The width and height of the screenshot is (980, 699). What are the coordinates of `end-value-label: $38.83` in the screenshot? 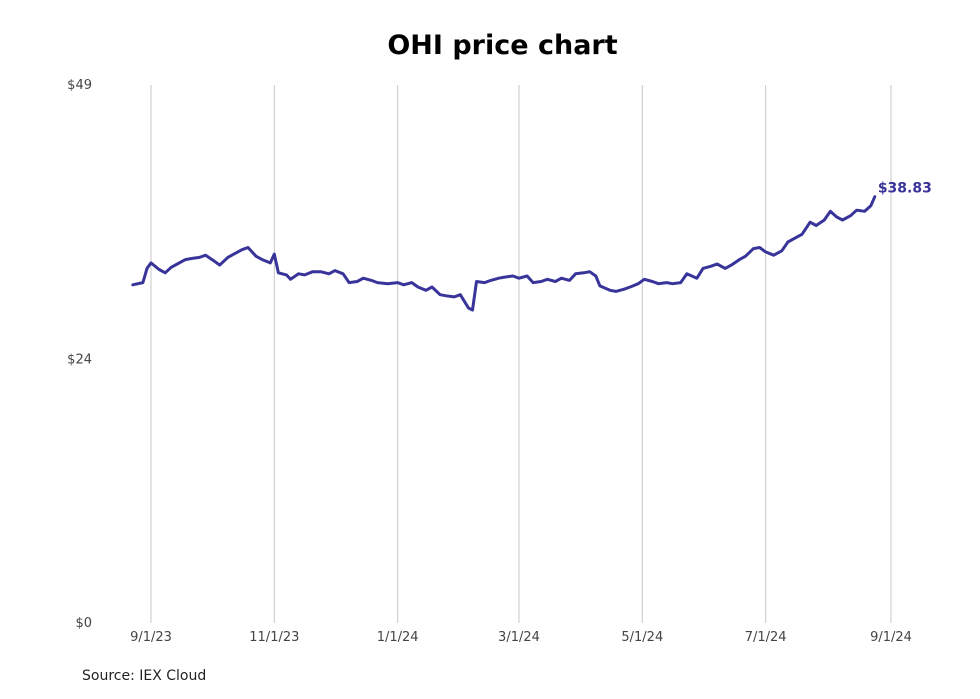 It's located at (905, 189).